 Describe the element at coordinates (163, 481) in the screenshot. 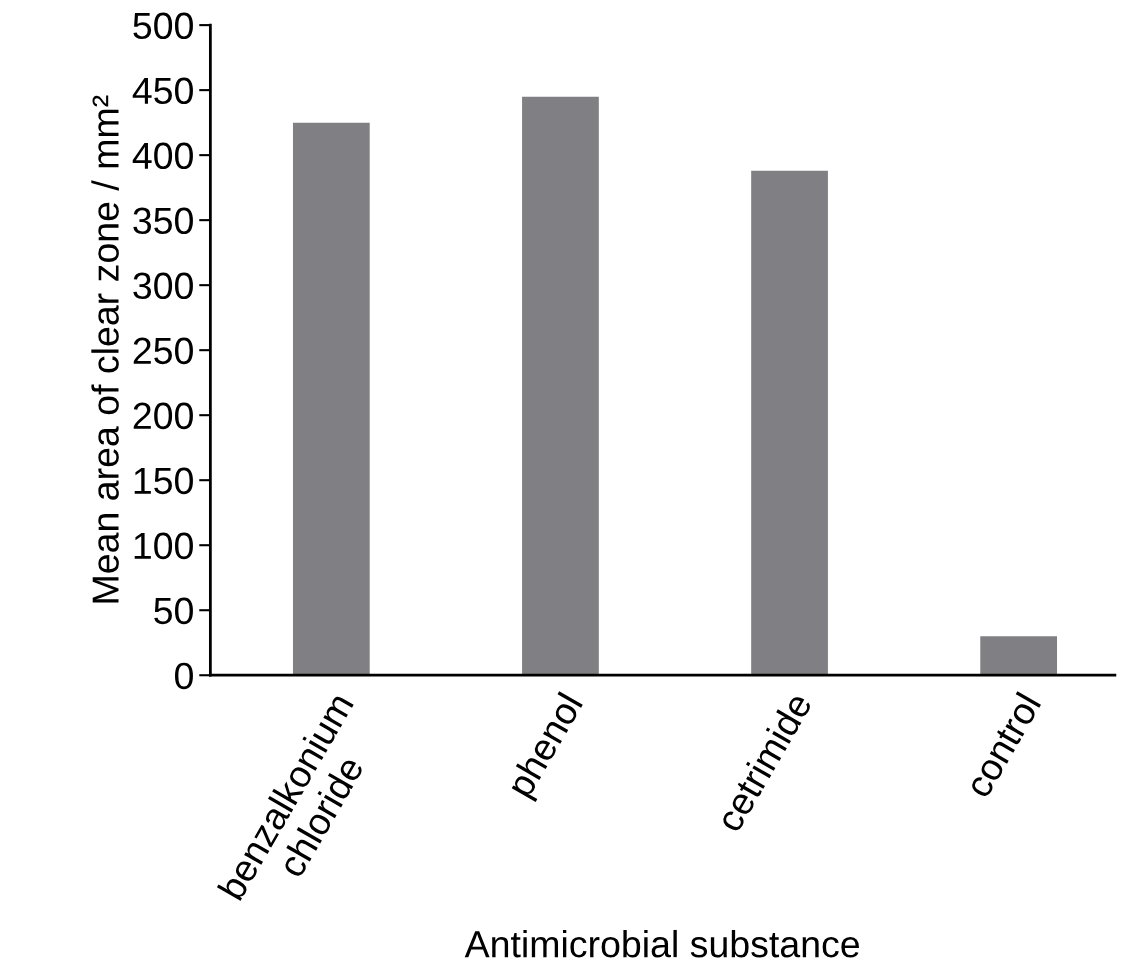

I see `y-tick-label: 150` at that location.